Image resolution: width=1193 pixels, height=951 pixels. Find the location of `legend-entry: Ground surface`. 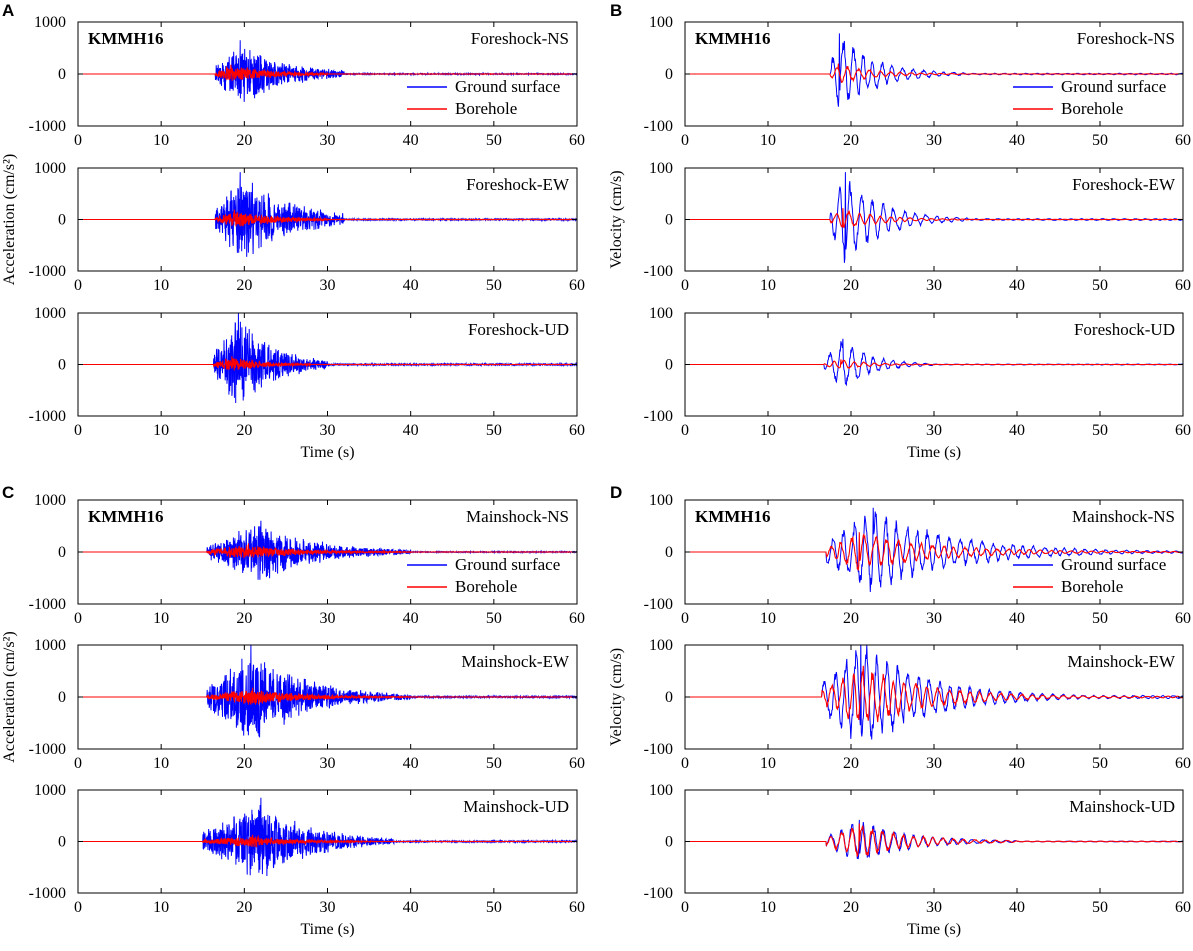

legend-entry: Ground surface is located at coordinates (1113, 86).